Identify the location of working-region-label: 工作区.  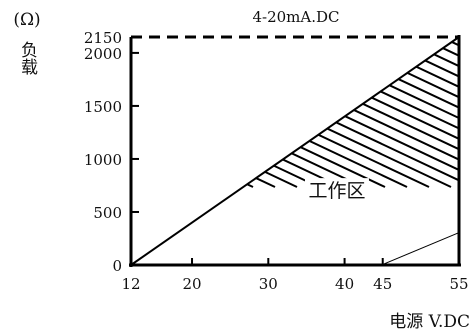
(336, 191).